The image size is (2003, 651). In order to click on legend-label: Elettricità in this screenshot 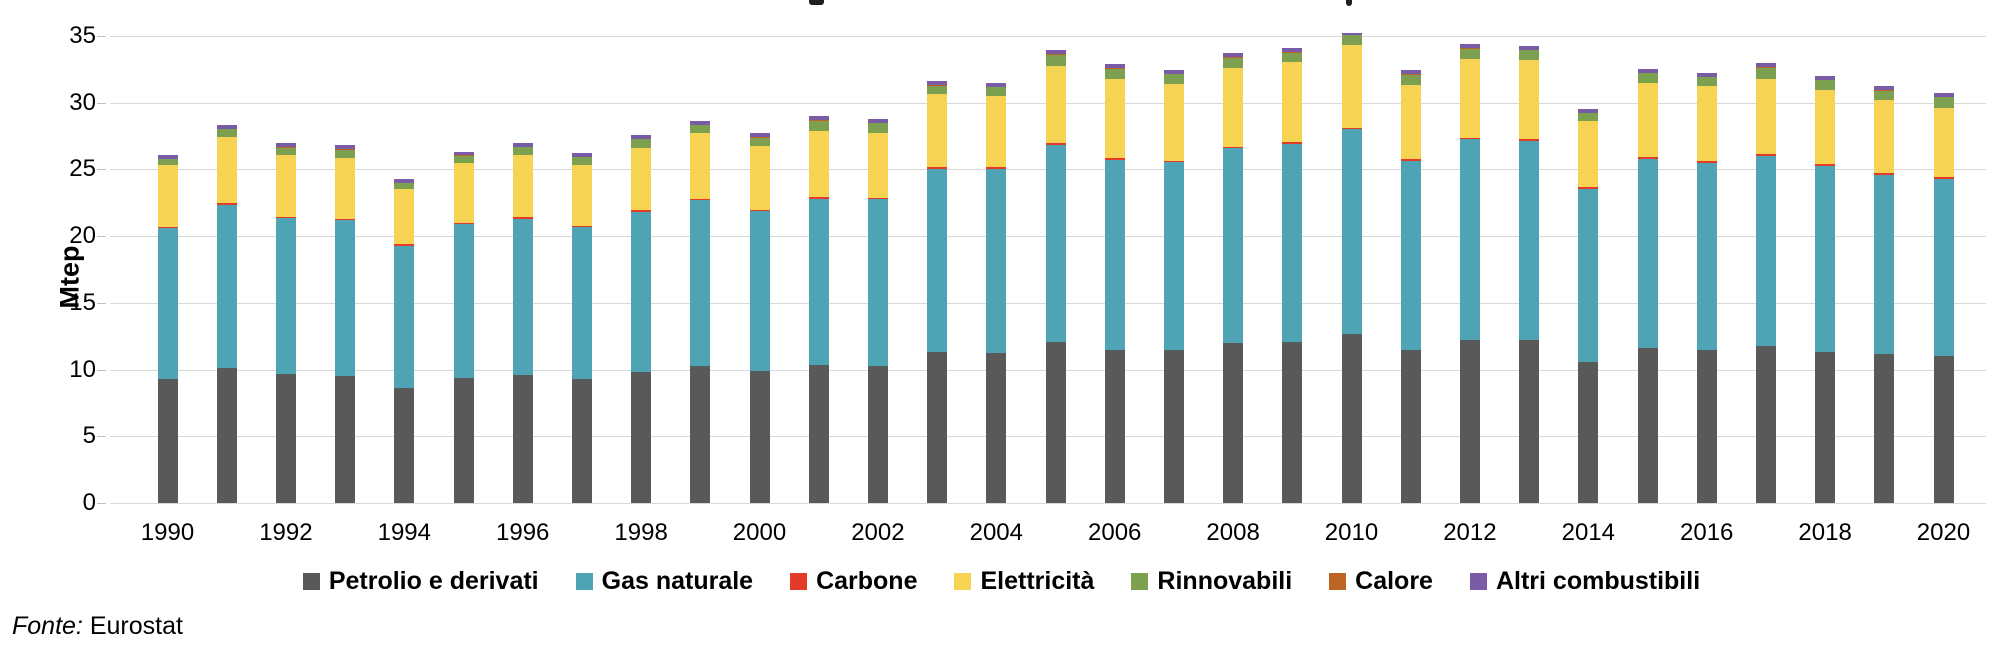, I will do `click(1037, 580)`.